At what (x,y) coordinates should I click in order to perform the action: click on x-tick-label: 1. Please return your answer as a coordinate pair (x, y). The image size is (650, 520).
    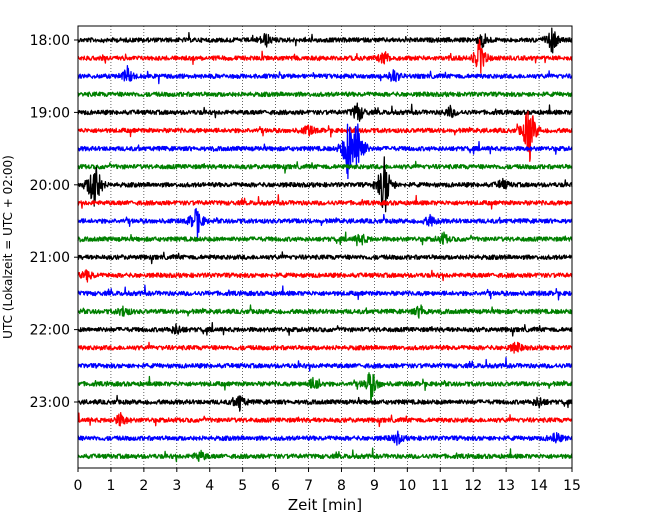
    Looking at the image, I should click on (110, 486).